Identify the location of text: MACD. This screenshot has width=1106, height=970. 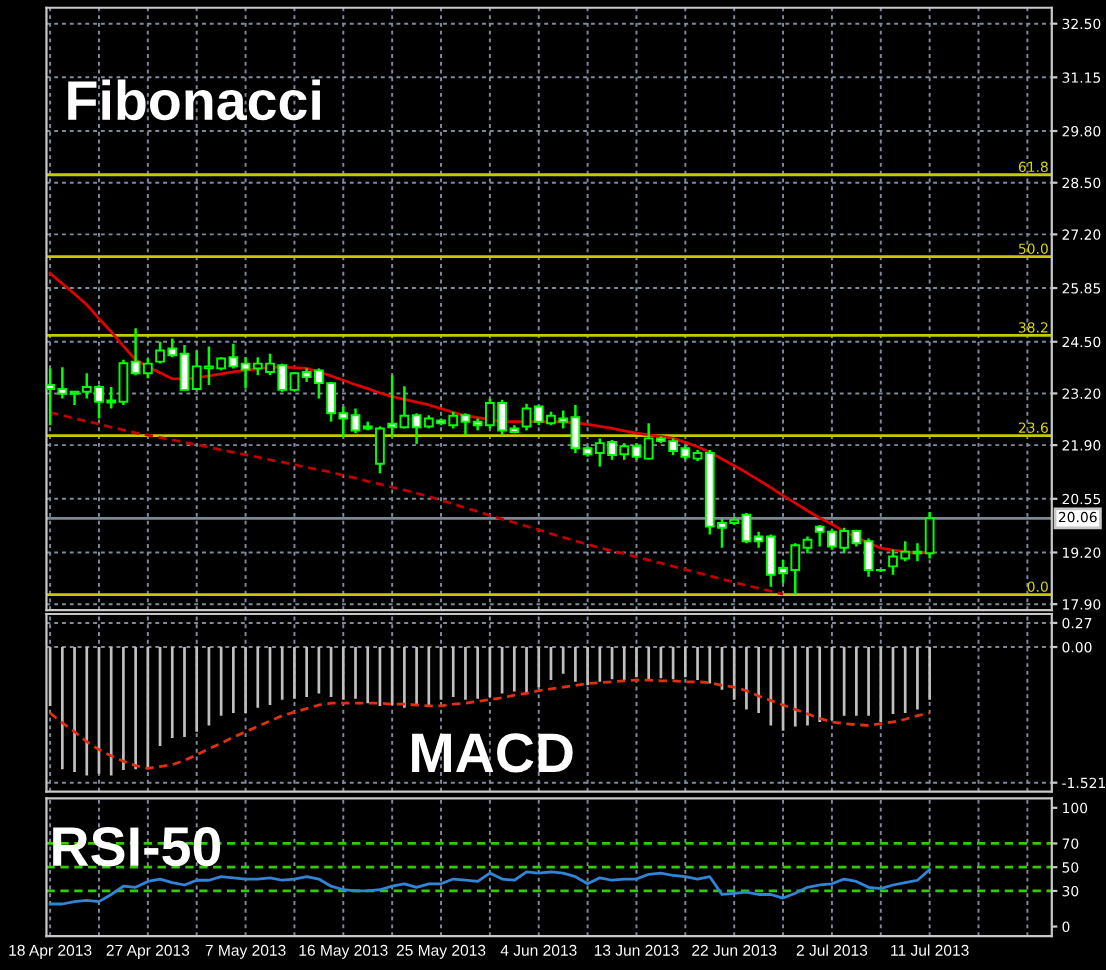
(492, 753).